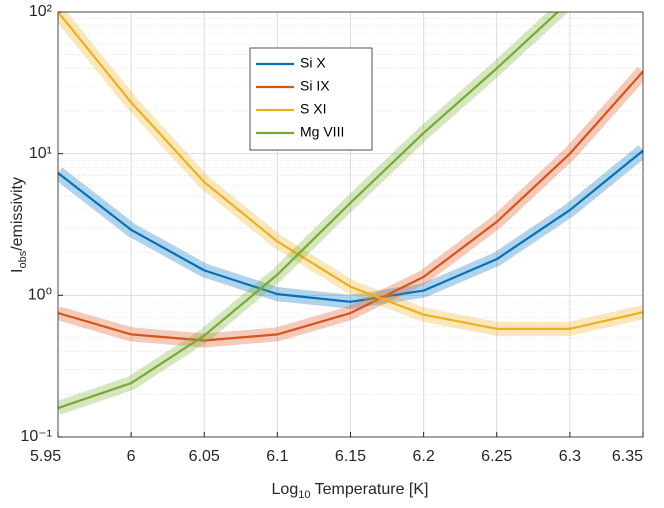  I want to click on legend-label: Mg VIII, so click(322, 132).